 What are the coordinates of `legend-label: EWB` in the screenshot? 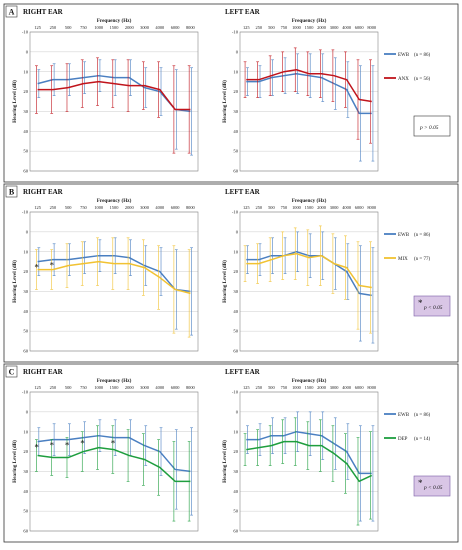 It's located at (404, 55).